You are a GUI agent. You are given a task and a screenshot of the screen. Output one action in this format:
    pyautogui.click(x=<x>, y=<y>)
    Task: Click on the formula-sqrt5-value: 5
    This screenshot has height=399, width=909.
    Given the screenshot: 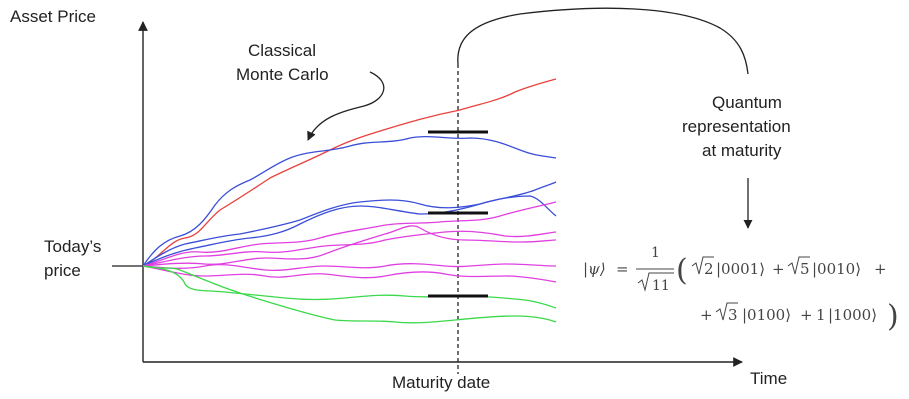 What is the action you would take?
    pyautogui.click(x=805, y=269)
    